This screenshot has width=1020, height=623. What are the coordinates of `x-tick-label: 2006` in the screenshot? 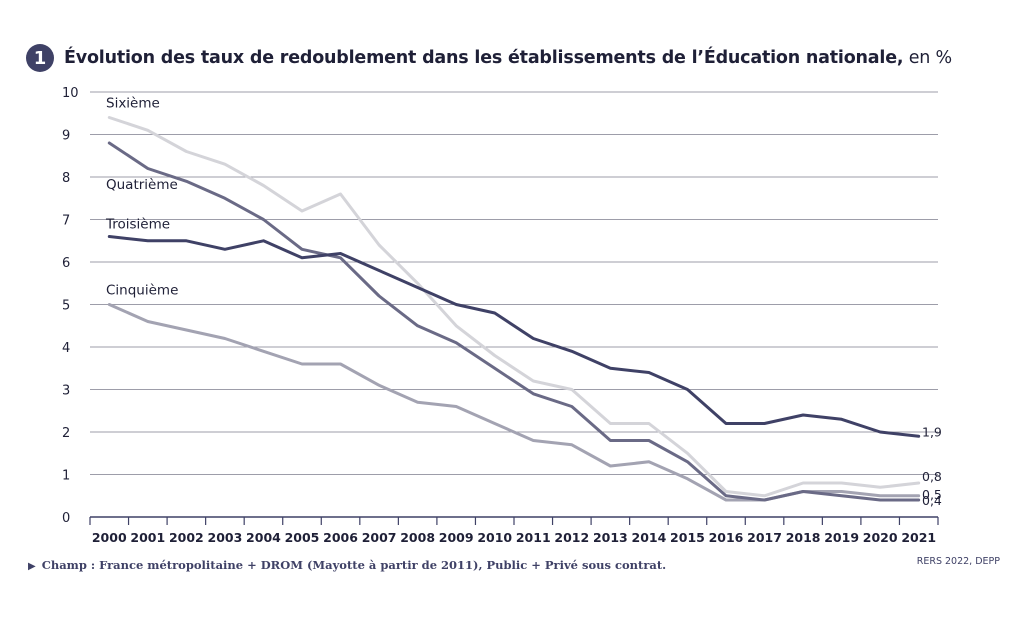 It's located at (340, 537).